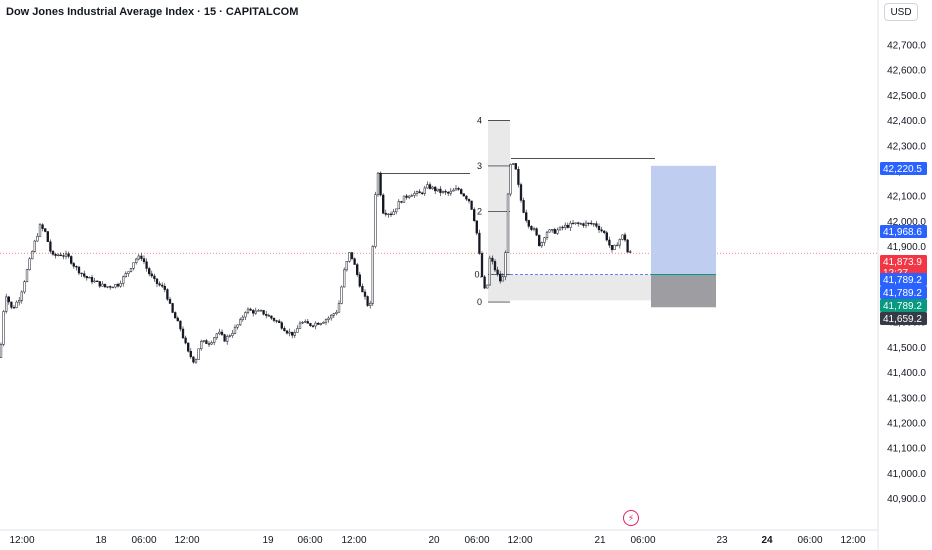 This screenshot has width=932, height=550. Describe the element at coordinates (353, 540) in the screenshot. I see `time-tick-label: 12:00` at that location.